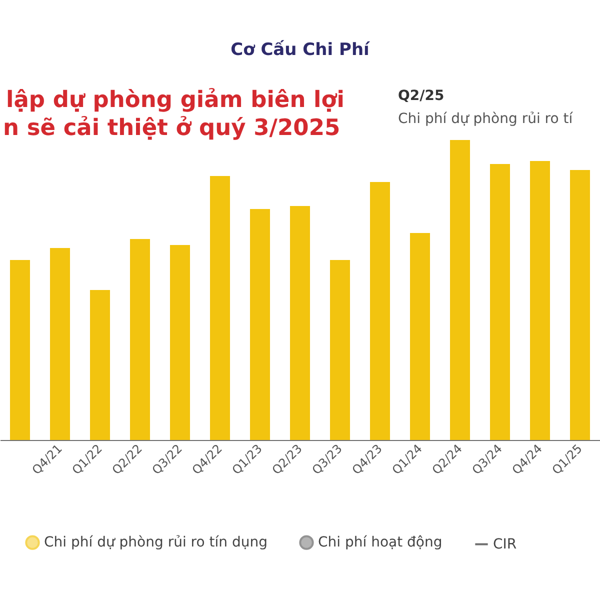 The height and width of the screenshot is (600, 600). What do you see at coordinates (156, 542) in the screenshot?
I see `legend-label: Chi phí dự phòng rủi ro tín dụng` at bounding box center [156, 542].